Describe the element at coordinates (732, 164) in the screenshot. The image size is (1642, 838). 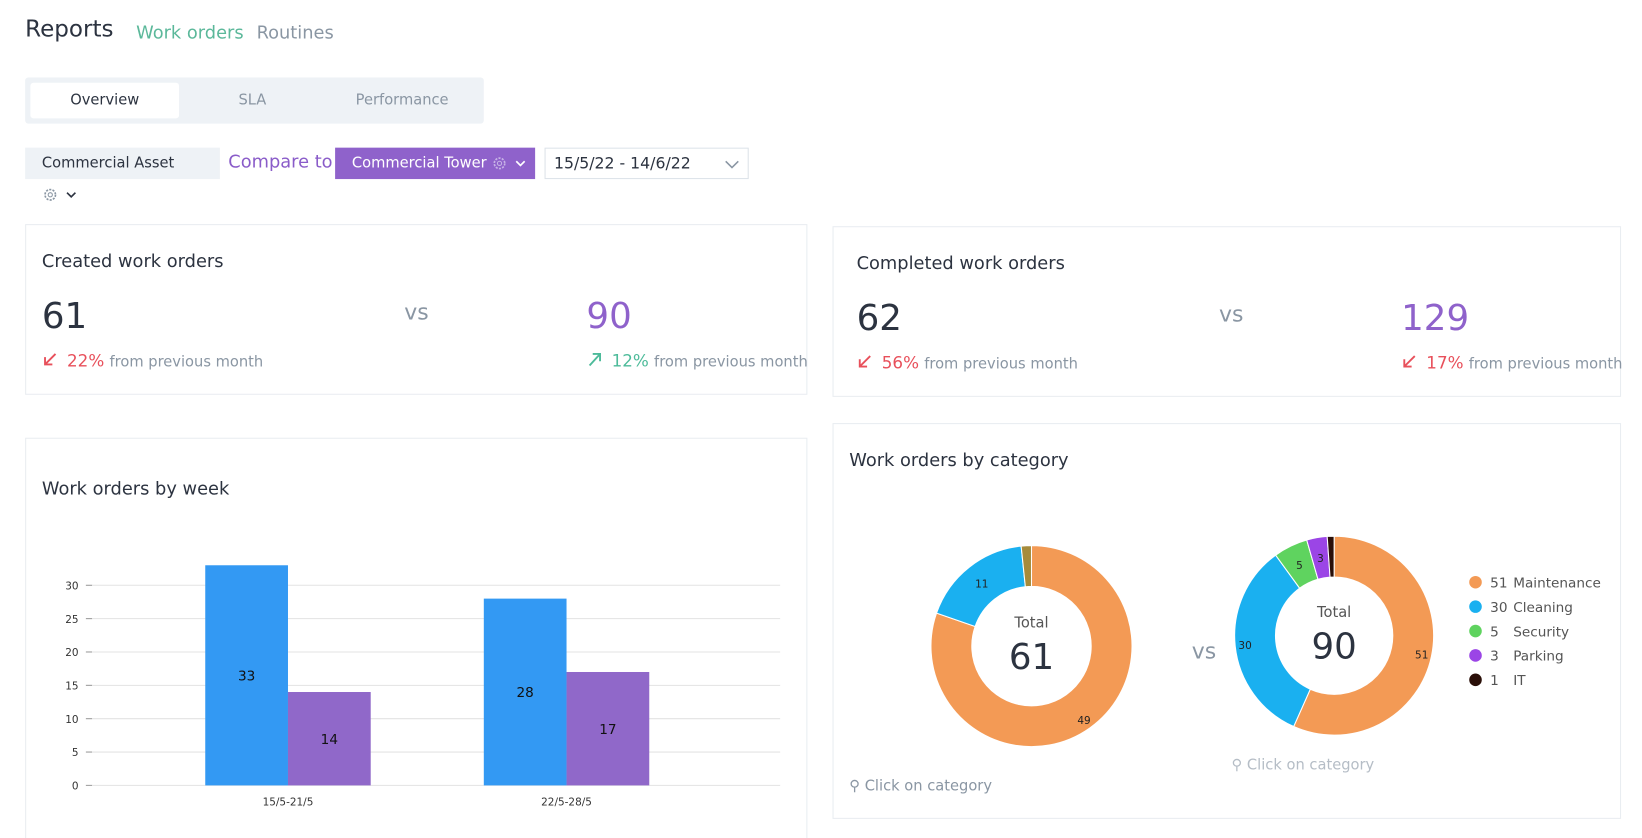
I see `chevron` at that location.